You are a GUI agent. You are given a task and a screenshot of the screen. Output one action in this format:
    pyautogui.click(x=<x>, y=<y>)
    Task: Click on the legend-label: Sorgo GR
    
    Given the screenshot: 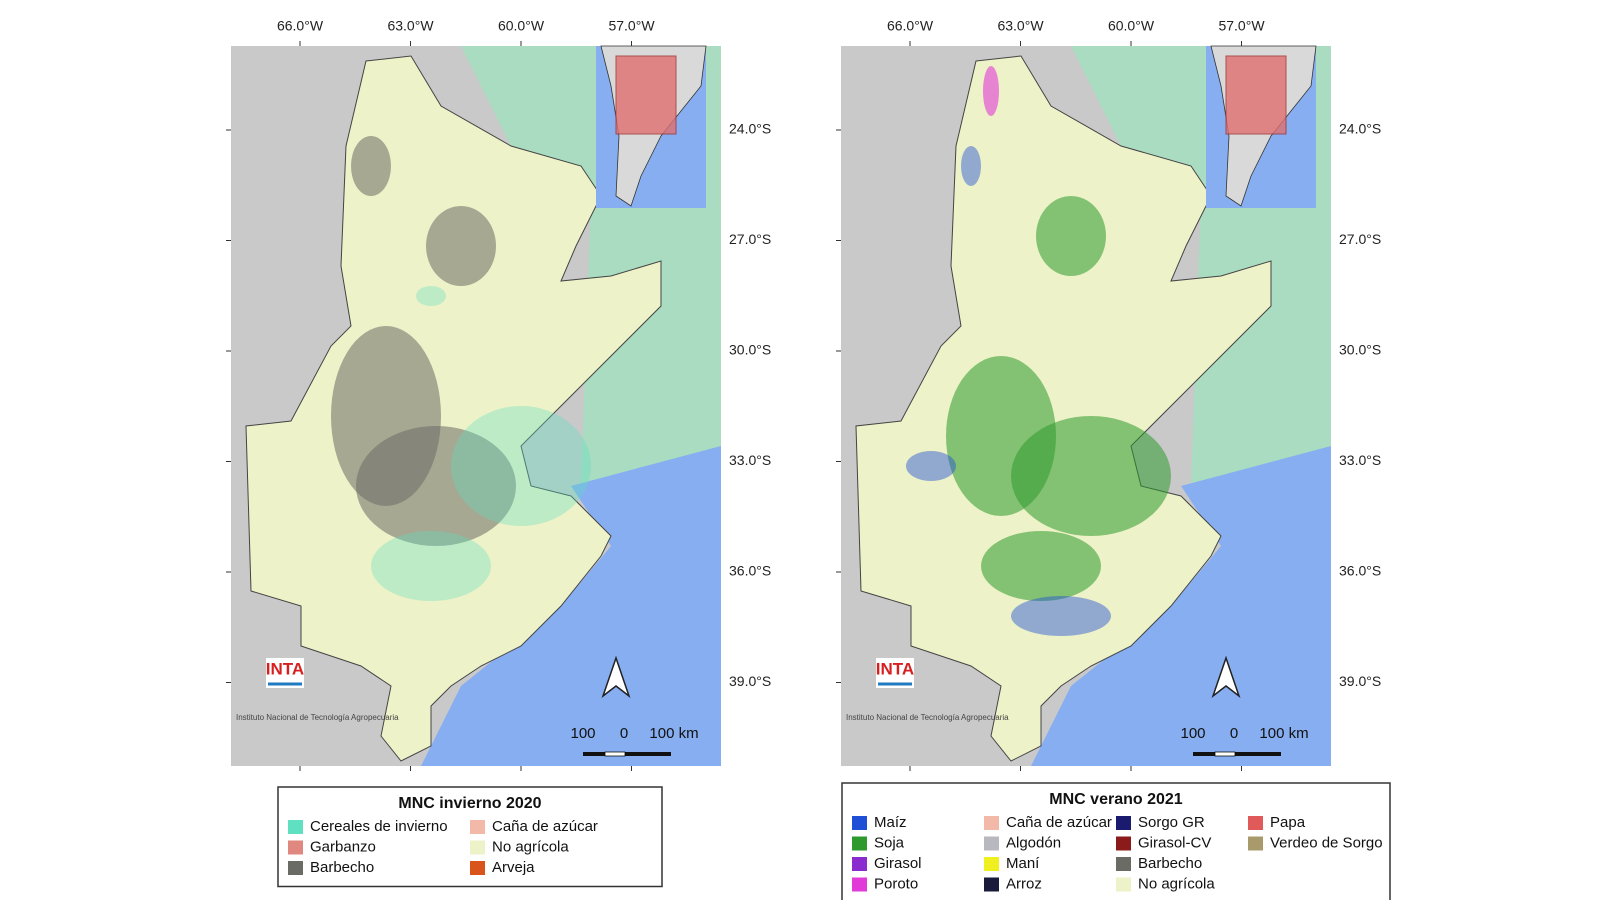 What is the action you would take?
    pyautogui.click(x=1171, y=822)
    